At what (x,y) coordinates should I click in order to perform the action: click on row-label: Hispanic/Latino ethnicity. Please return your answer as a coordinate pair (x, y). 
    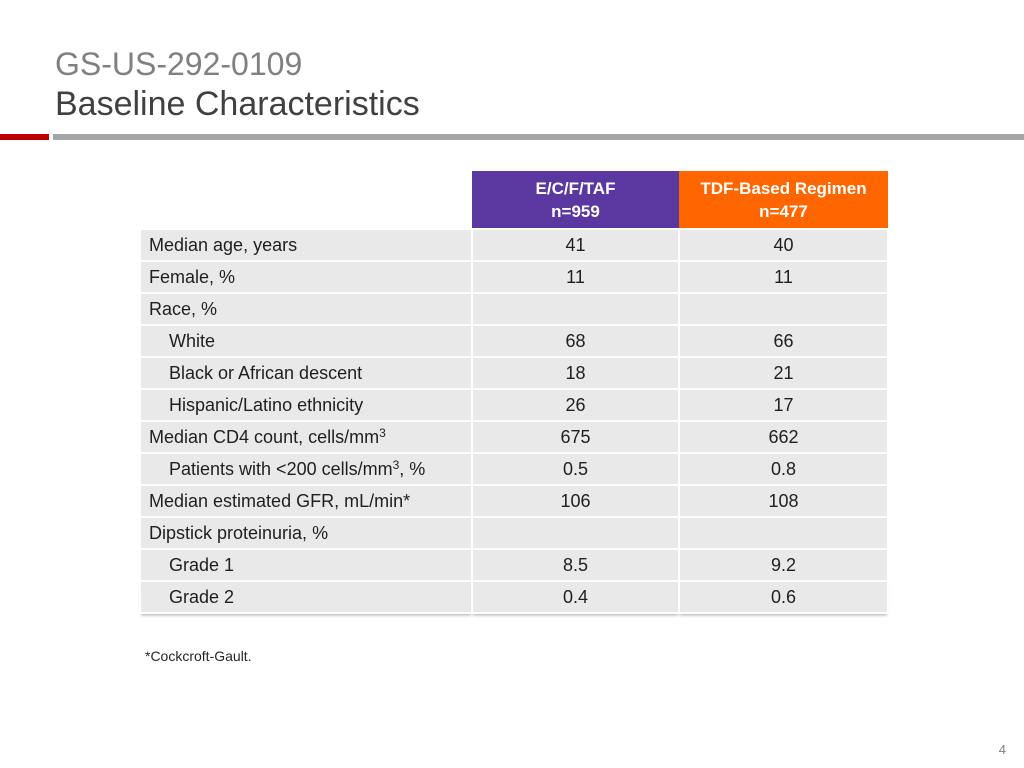
    Looking at the image, I should click on (306, 405).